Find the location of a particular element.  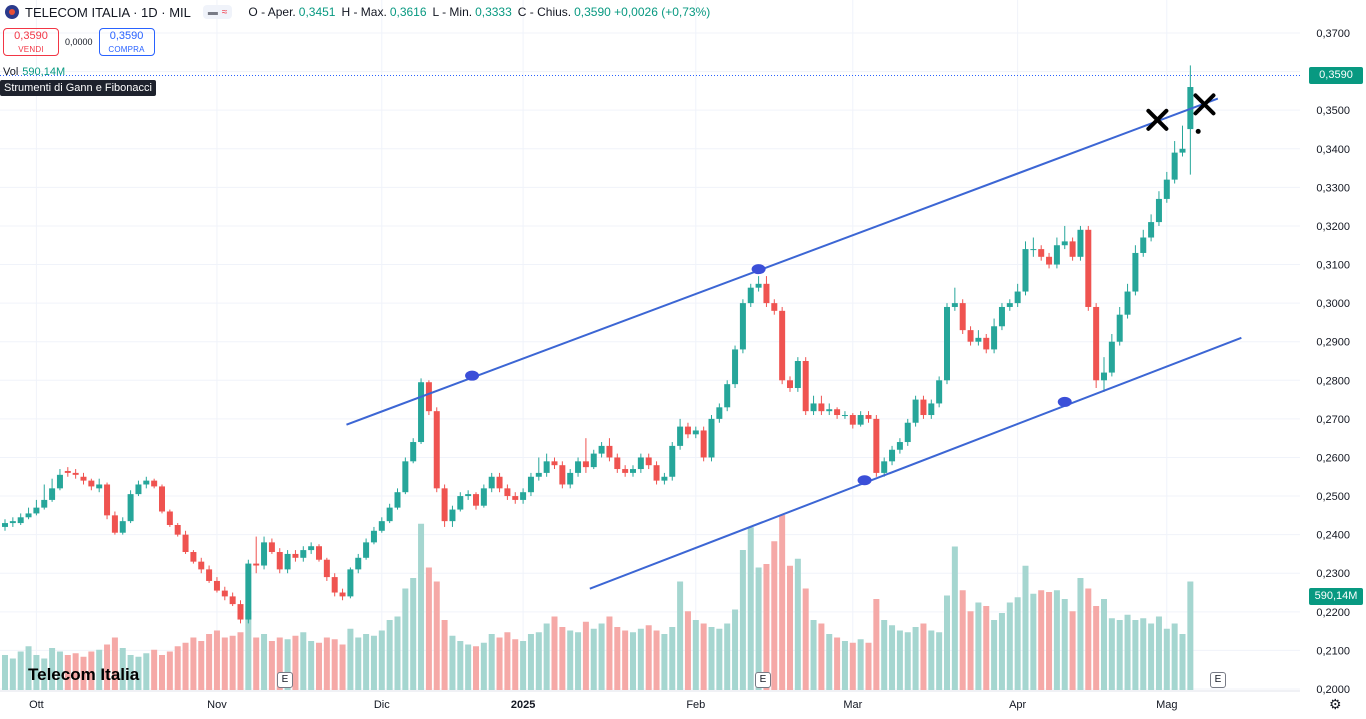

volume-price-label: 590,14M is located at coordinates (1336, 596).